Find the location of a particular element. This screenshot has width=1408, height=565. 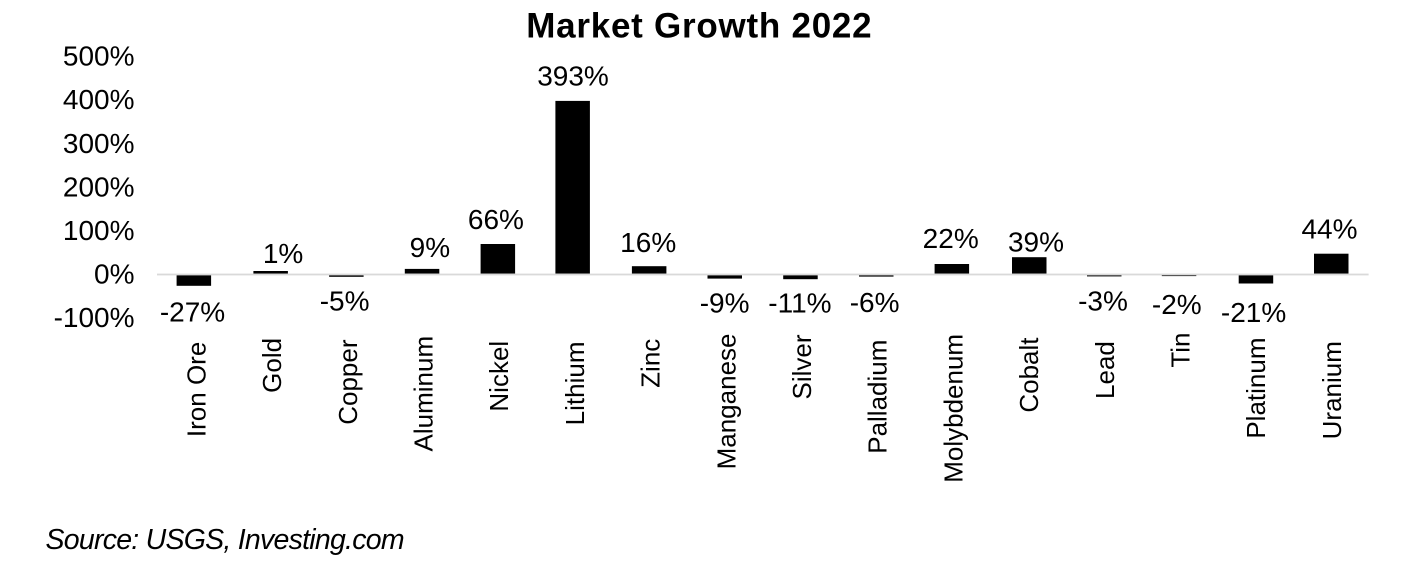

svg-text: 300% is located at coordinates (99, 143).